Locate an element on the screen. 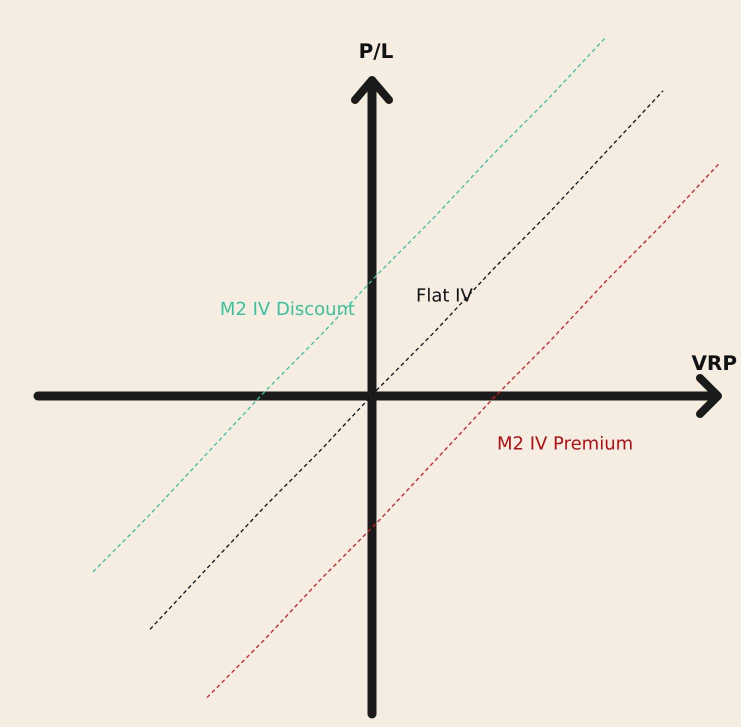 The height and width of the screenshot is (727, 741). series-label: M2 IV Premium is located at coordinates (565, 444).